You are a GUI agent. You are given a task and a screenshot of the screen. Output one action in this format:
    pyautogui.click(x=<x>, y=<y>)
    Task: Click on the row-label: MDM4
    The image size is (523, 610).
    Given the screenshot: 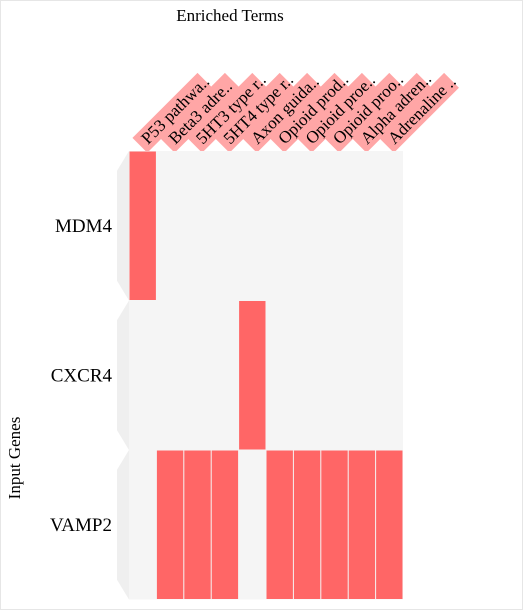 What is the action you would take?
    pyautogui.click(x=84, y=226)
    